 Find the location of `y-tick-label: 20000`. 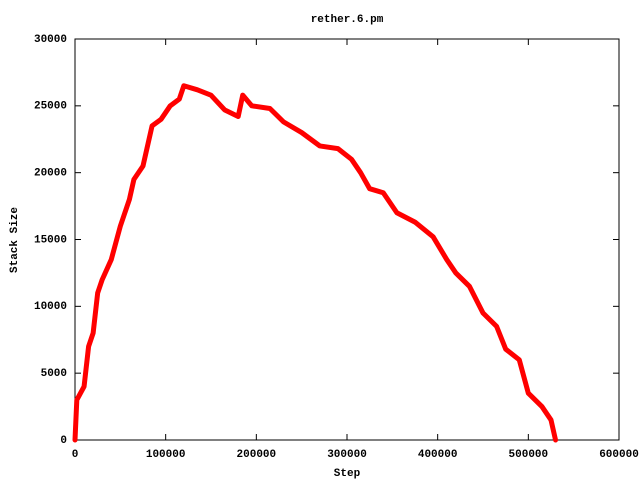

y-tick-label: 20000 is located at coordinates (50, 174).